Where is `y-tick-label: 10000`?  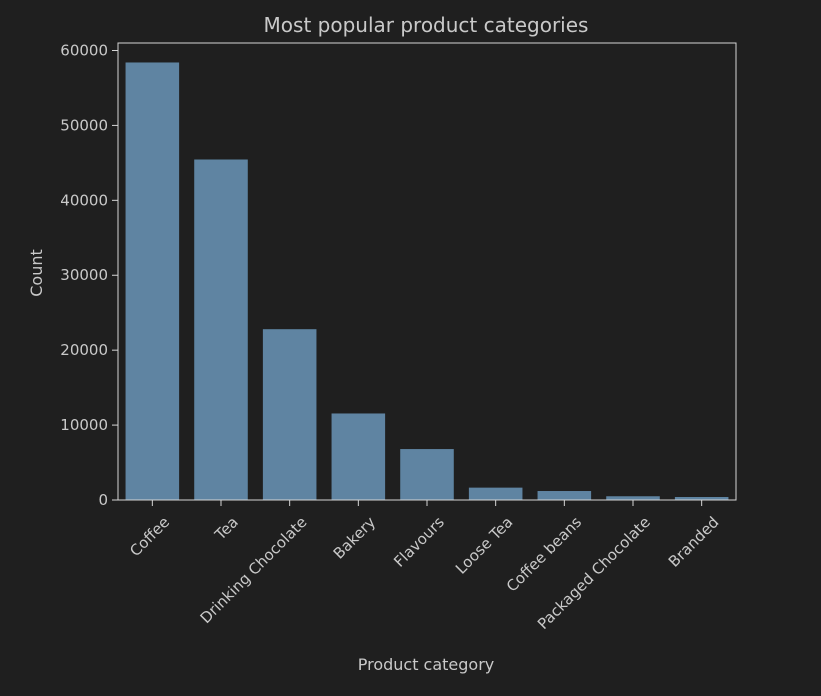 y-tick-label: 10000 is located at coordinates (84, 425).